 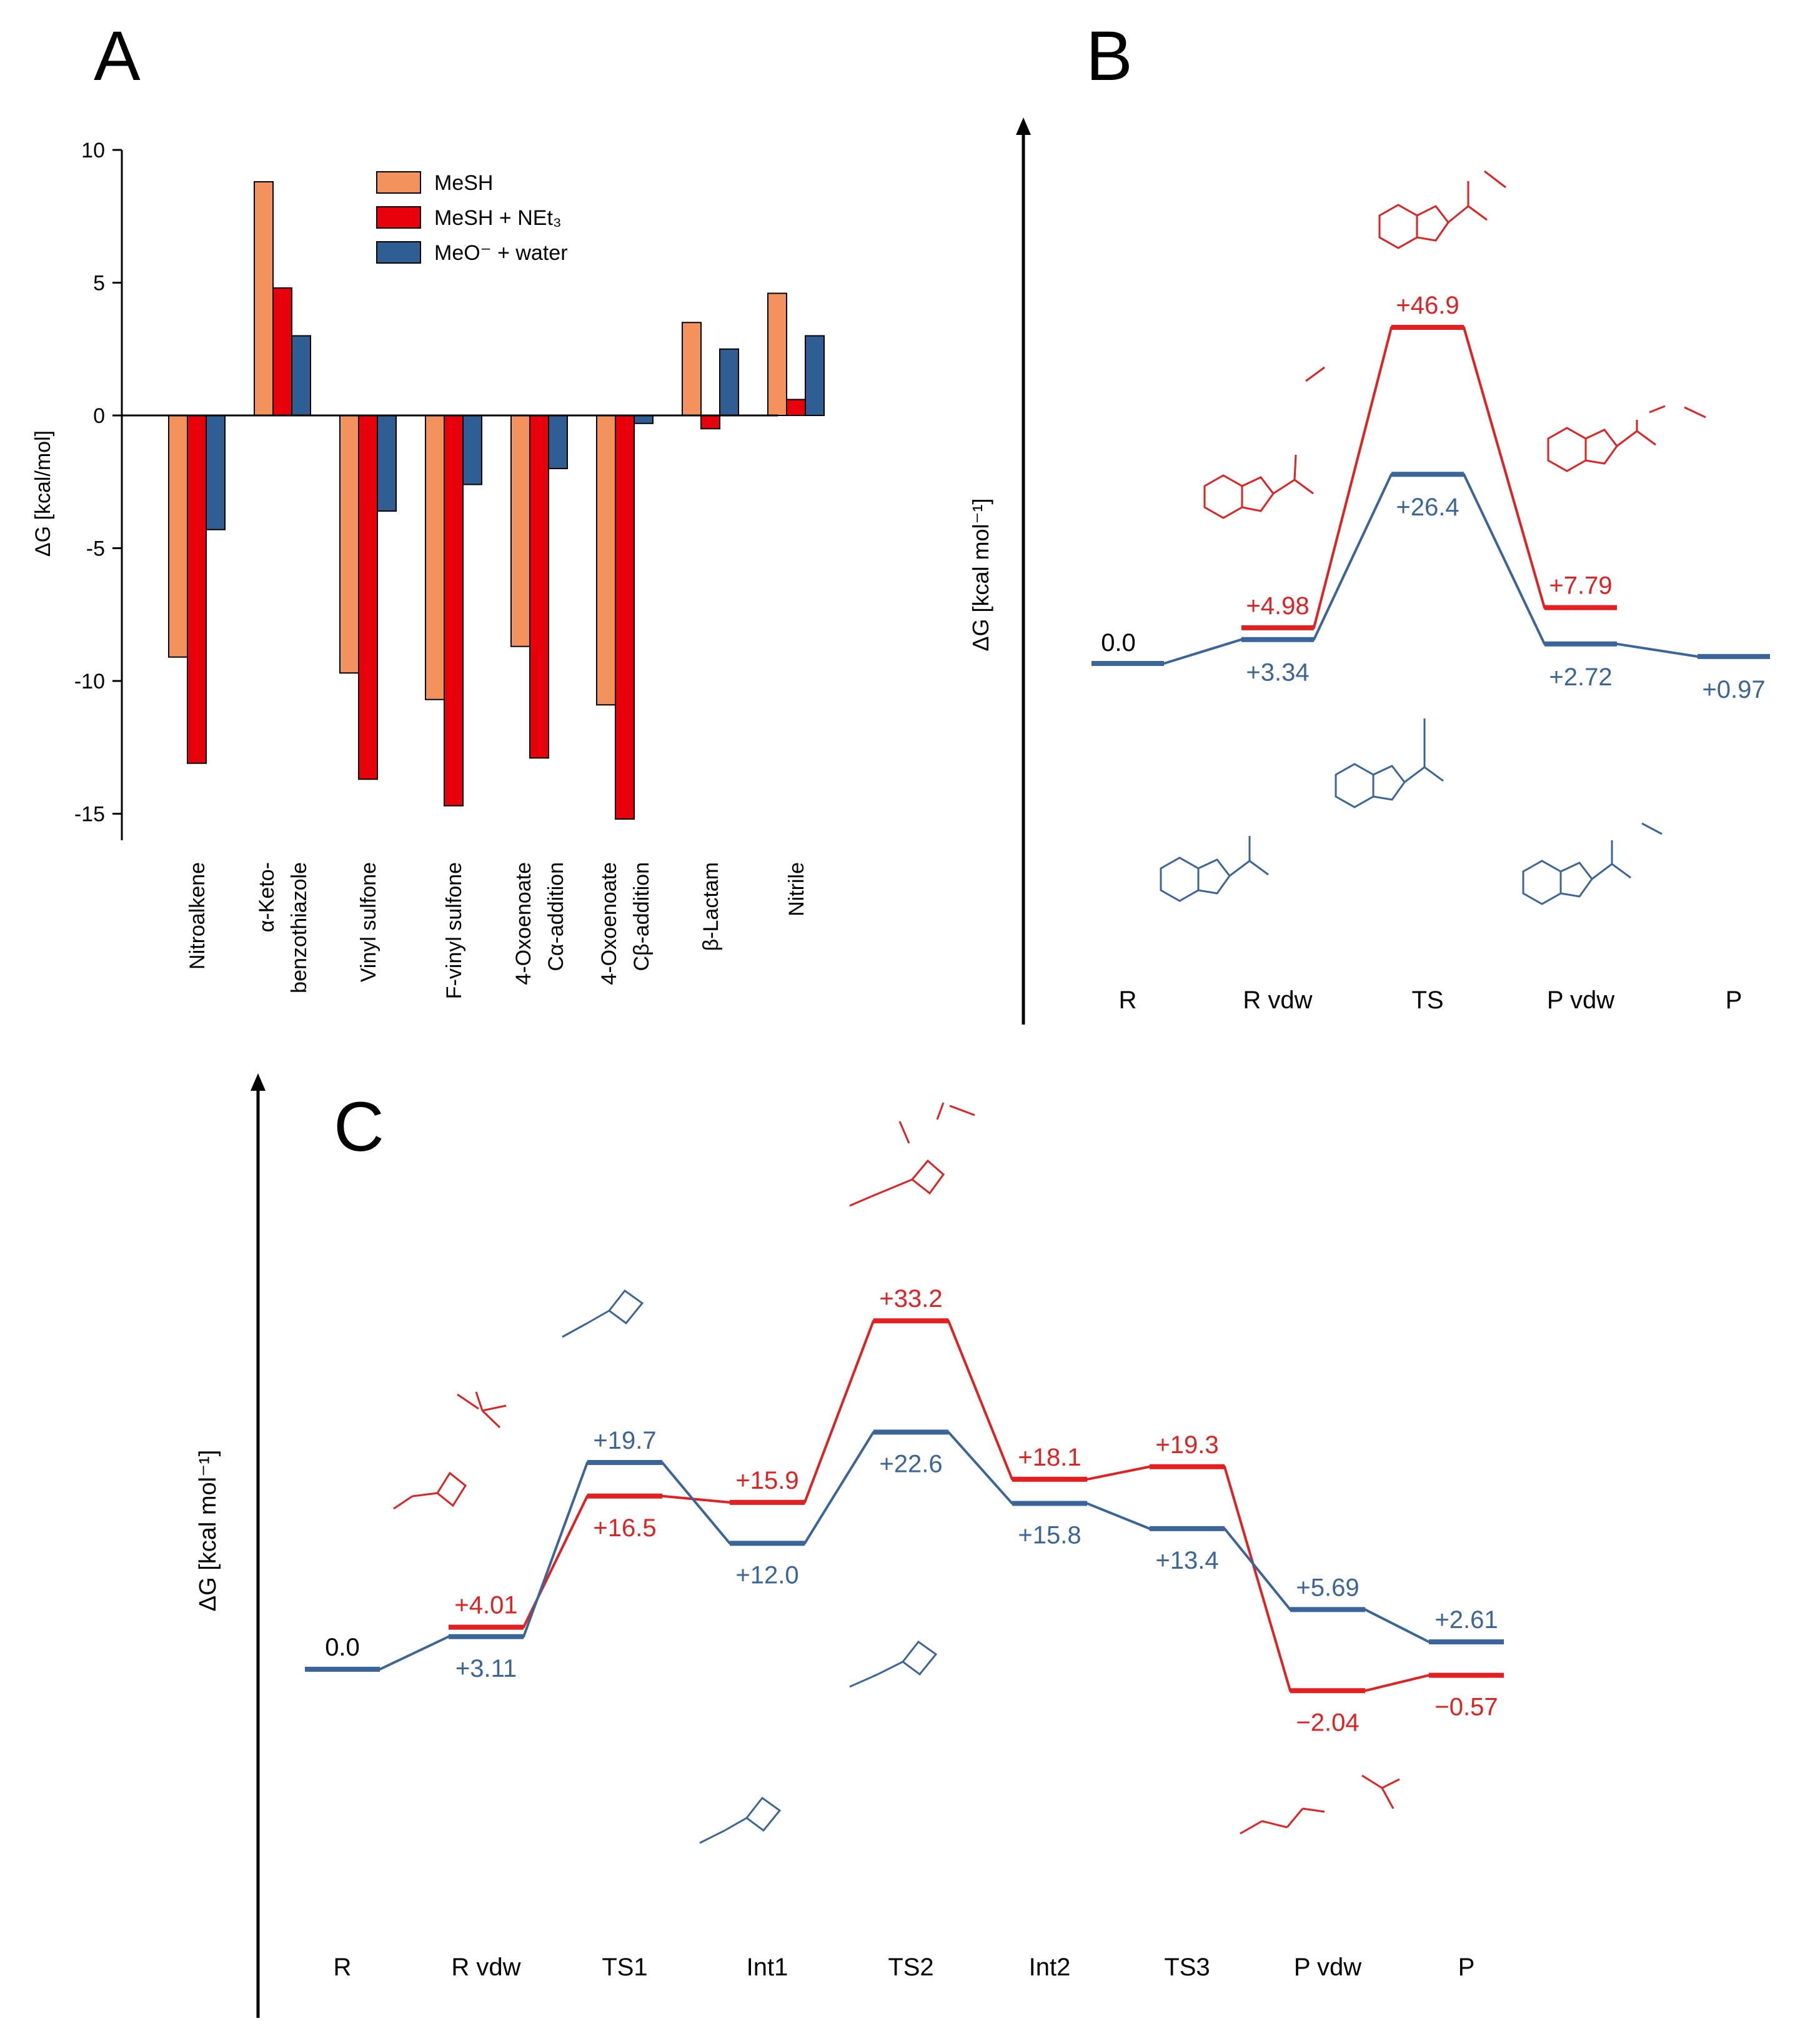 What do you see at coordinates (1466, 1707) in the screenshot?
I see `panel-c-energy-label: −0.57` at bounding box center [1466, 1707].